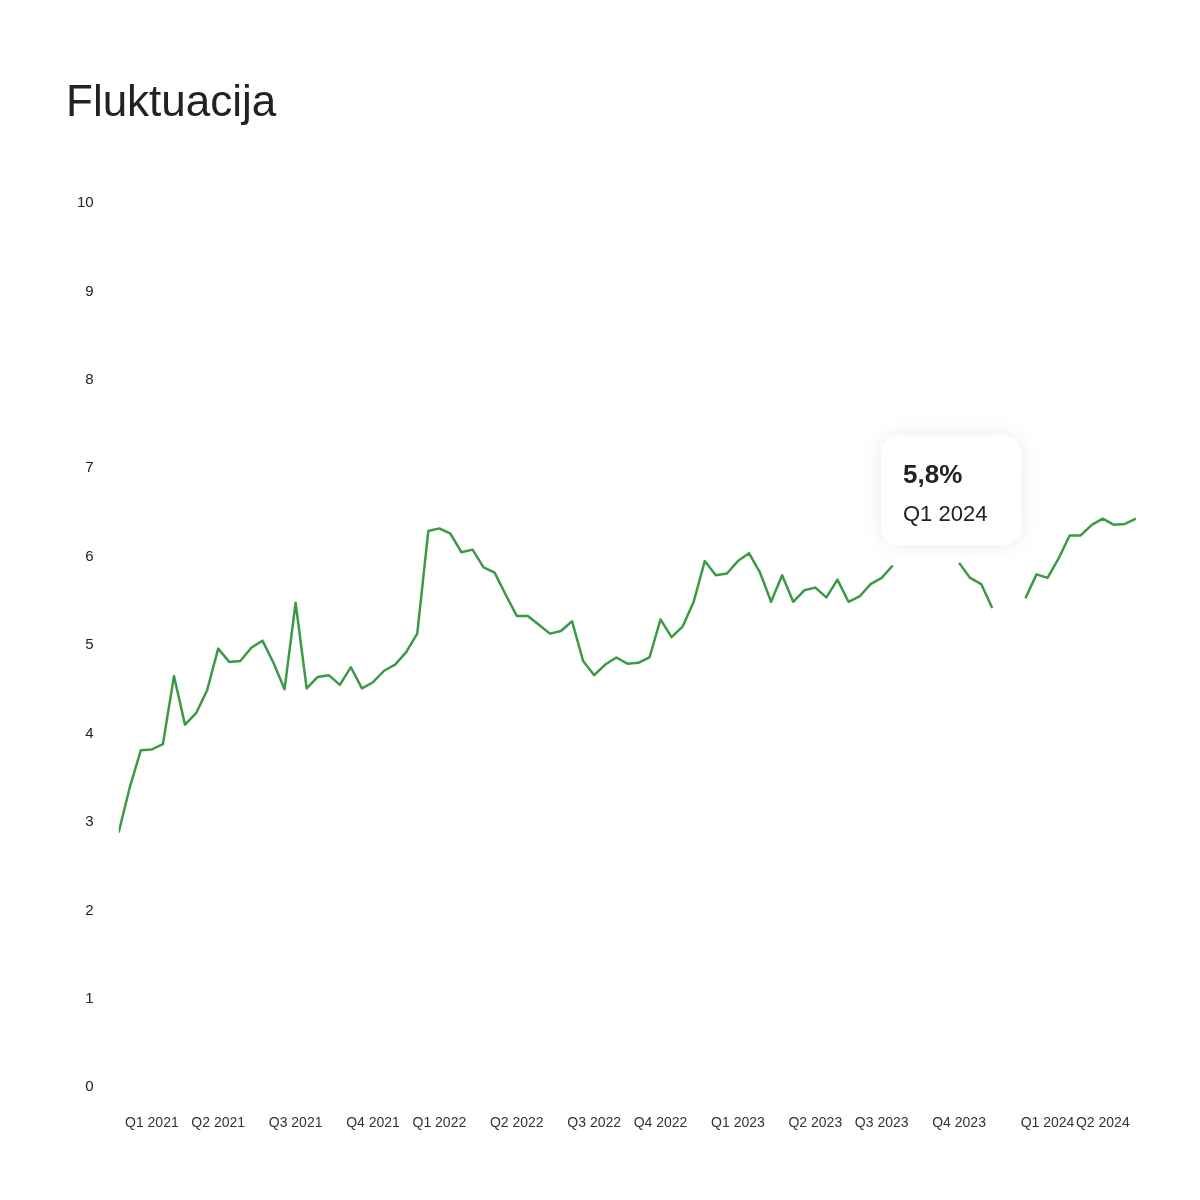 The width and height of the screenshot is (1200, 1200). I want to click on x-tick-label: Q4 2023, so click(959, 1122).